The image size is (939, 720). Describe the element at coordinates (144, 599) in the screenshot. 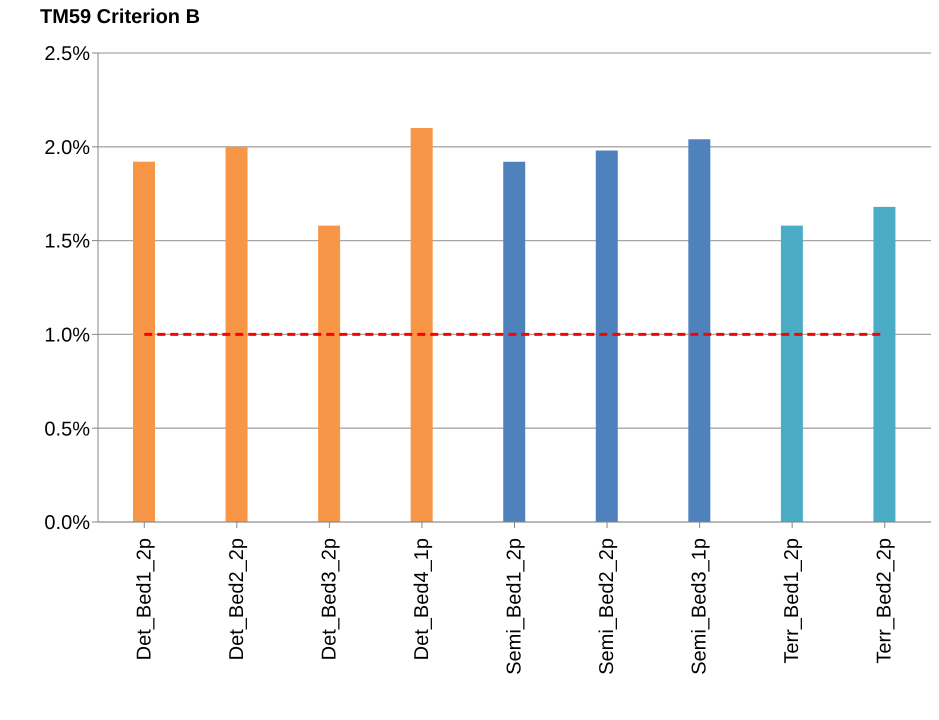

I see `x-tick-label: Det_Bed1_2p` at that location.